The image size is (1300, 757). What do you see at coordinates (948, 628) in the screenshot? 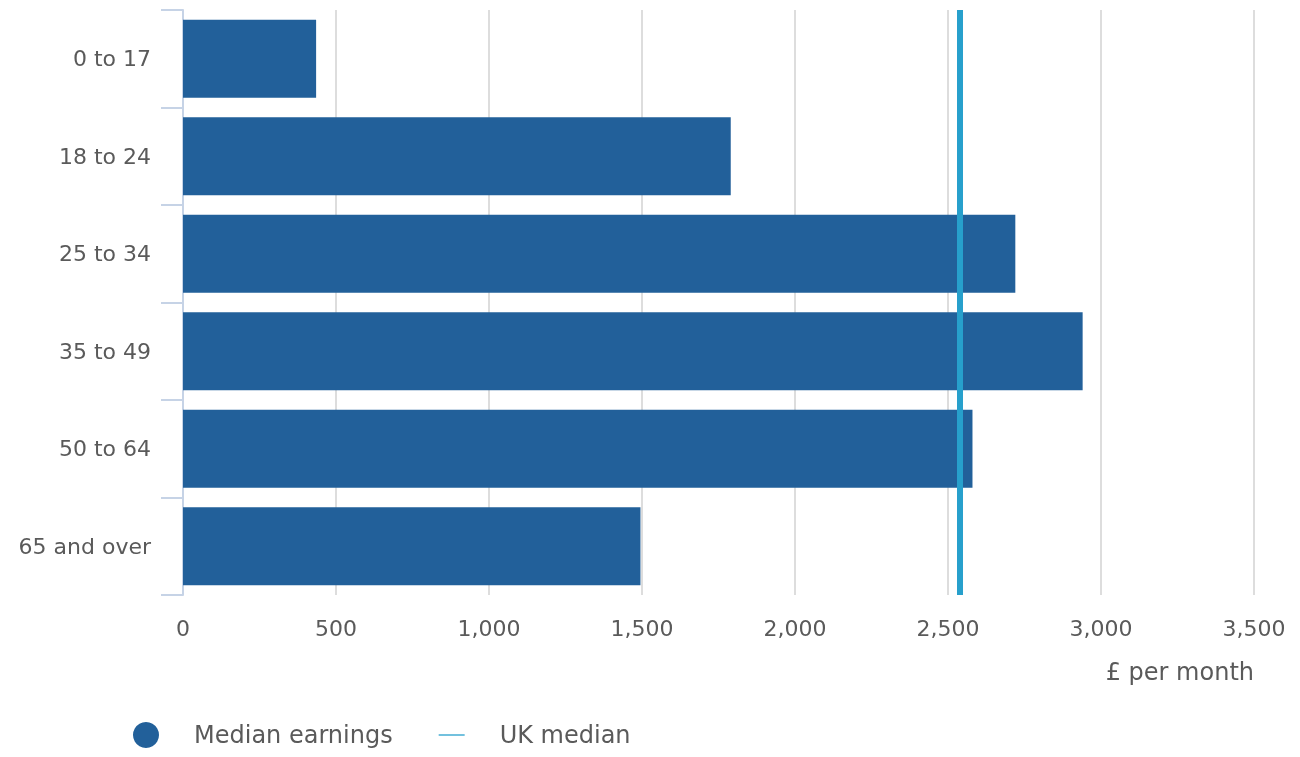
I see `x-tick-label: 2,500` at bounding box center [948, 628].